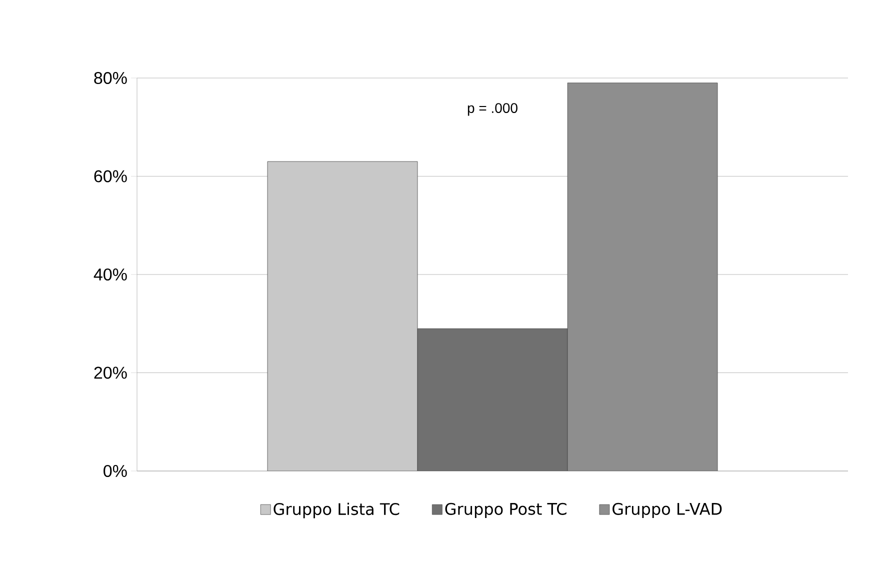 Image resolution: width=883 pixels, height=586 pixels. Describe the element at coordinates (337, 510) in the screenshot. I see `legend-label: Gruppo Lista TC` at that location.